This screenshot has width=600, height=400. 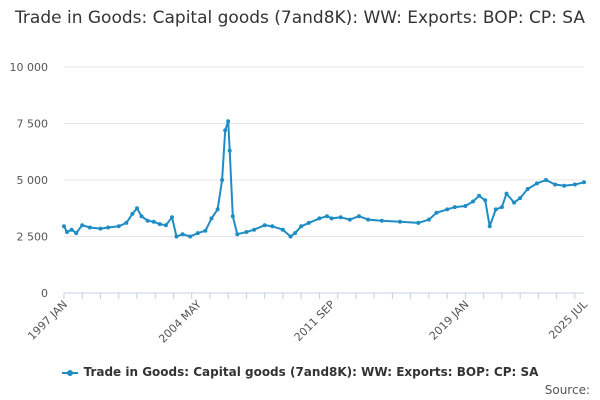 What do you see at coordinates (323, 295) in the screenshot?
I see `x-axis` at bounding box center [323, 295].